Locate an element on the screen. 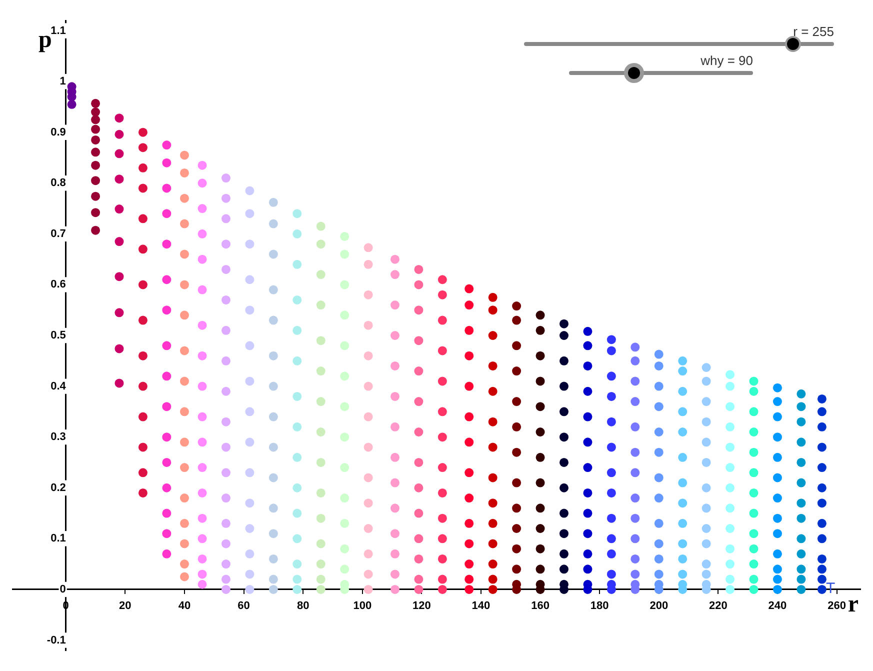  y-axis-title: p is located at coordinates (45, 39).